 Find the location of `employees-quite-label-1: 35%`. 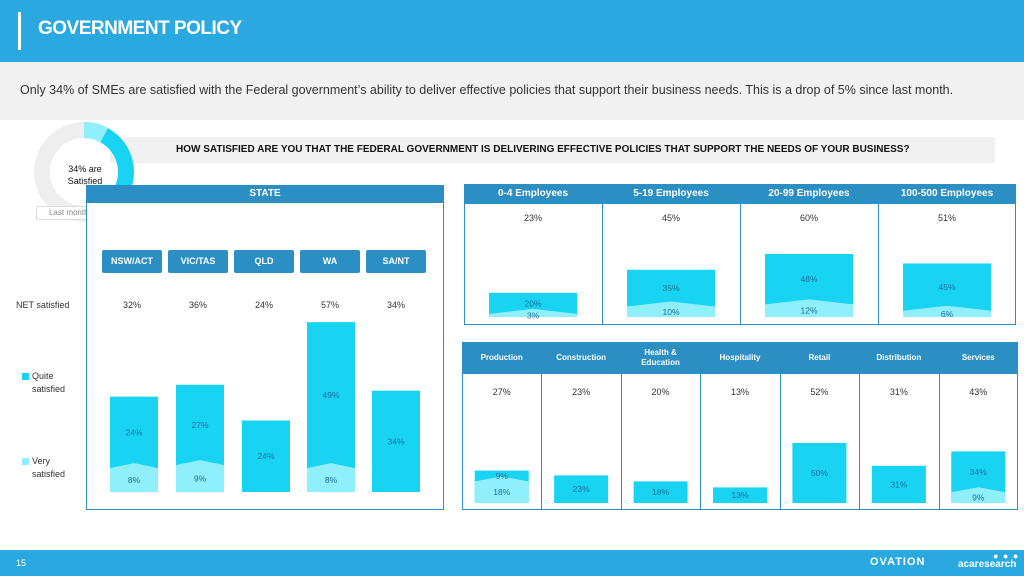

employees-quite-label-1: 35% is located at coordinates (670, 288).